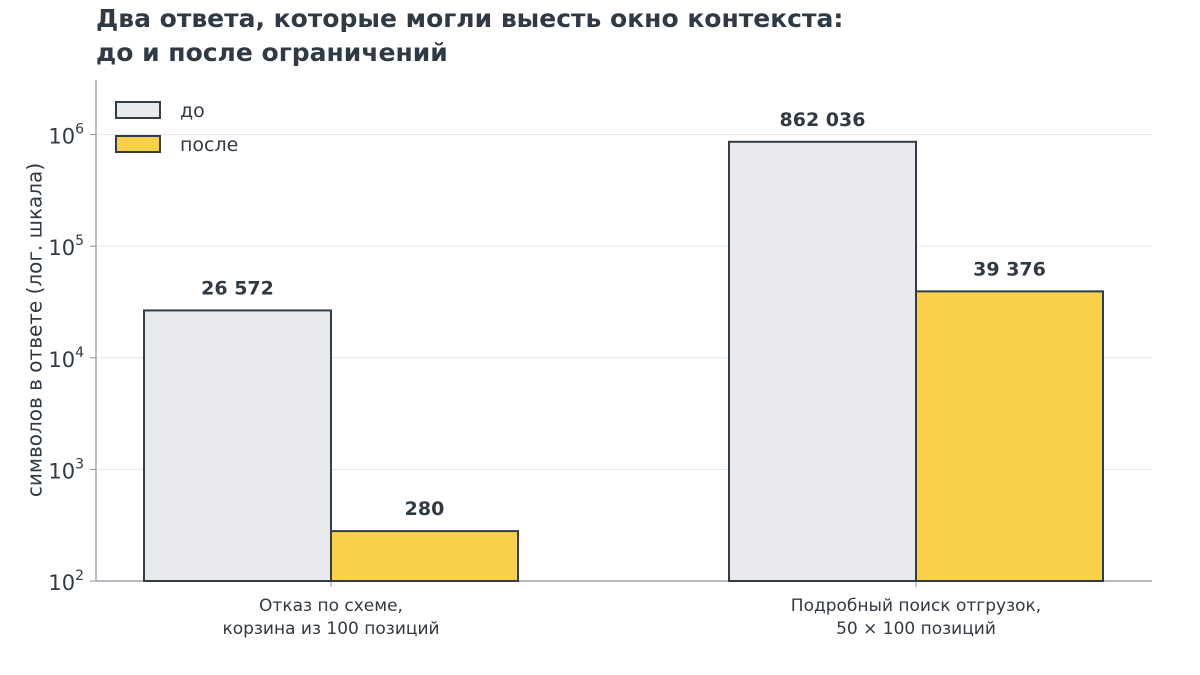  What do you see at coordinates (66, 246) in the screenshot?
I see `y-tick-label: 105` at bounding box center [66, 246].